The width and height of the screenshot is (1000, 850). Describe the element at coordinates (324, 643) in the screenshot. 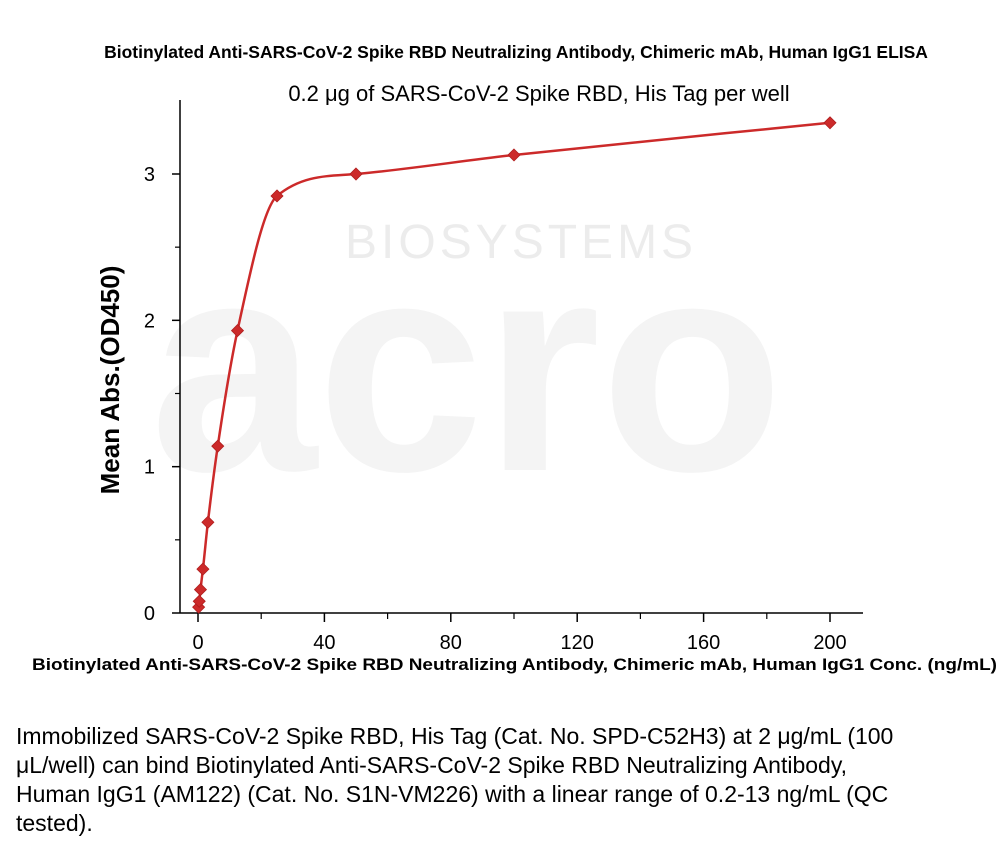

I see `x-tick-label: 40` at that location.